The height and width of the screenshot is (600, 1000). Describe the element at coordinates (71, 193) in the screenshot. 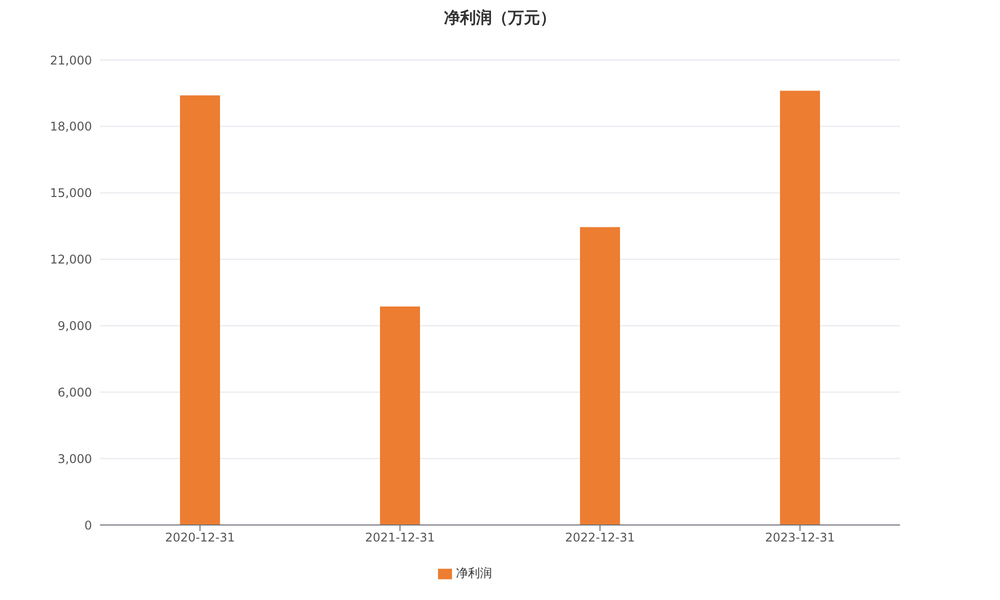

I see `y-tick-label: 15,000` at that location.